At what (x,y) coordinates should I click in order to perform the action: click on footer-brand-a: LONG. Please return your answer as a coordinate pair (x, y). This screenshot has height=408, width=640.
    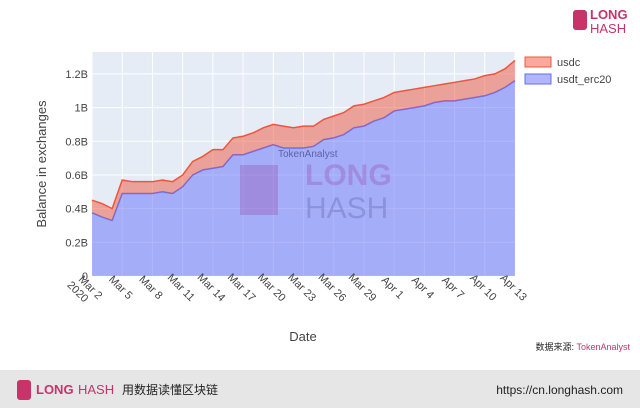
    Looking at the image, I should click on (55, 389).